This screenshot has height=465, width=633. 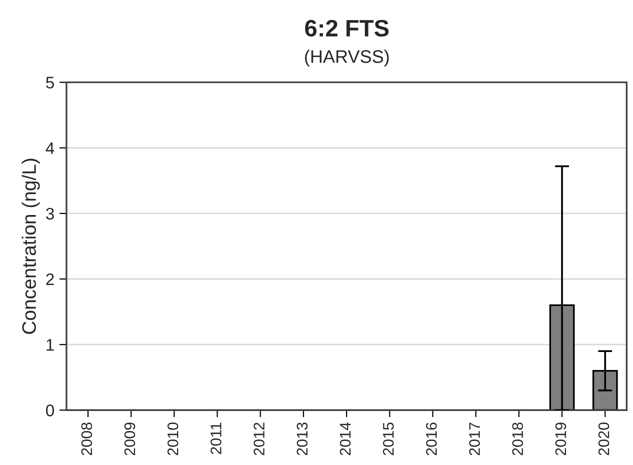 What do you see at coordinates (431, 439) in the screenshot?
I see `x-tick-label: 2016` at bounding box center [431, 439].